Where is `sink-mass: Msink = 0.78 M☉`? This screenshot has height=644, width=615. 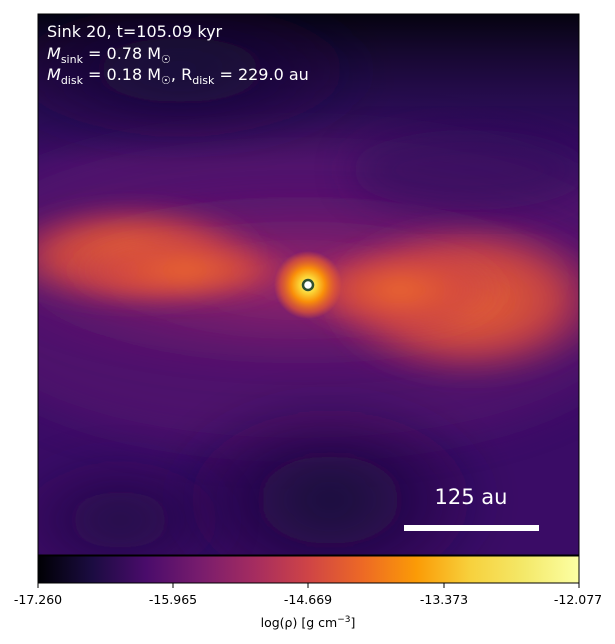 sink-mass: Msink = 0.78 M☉ is located at coordinates (109, 55).